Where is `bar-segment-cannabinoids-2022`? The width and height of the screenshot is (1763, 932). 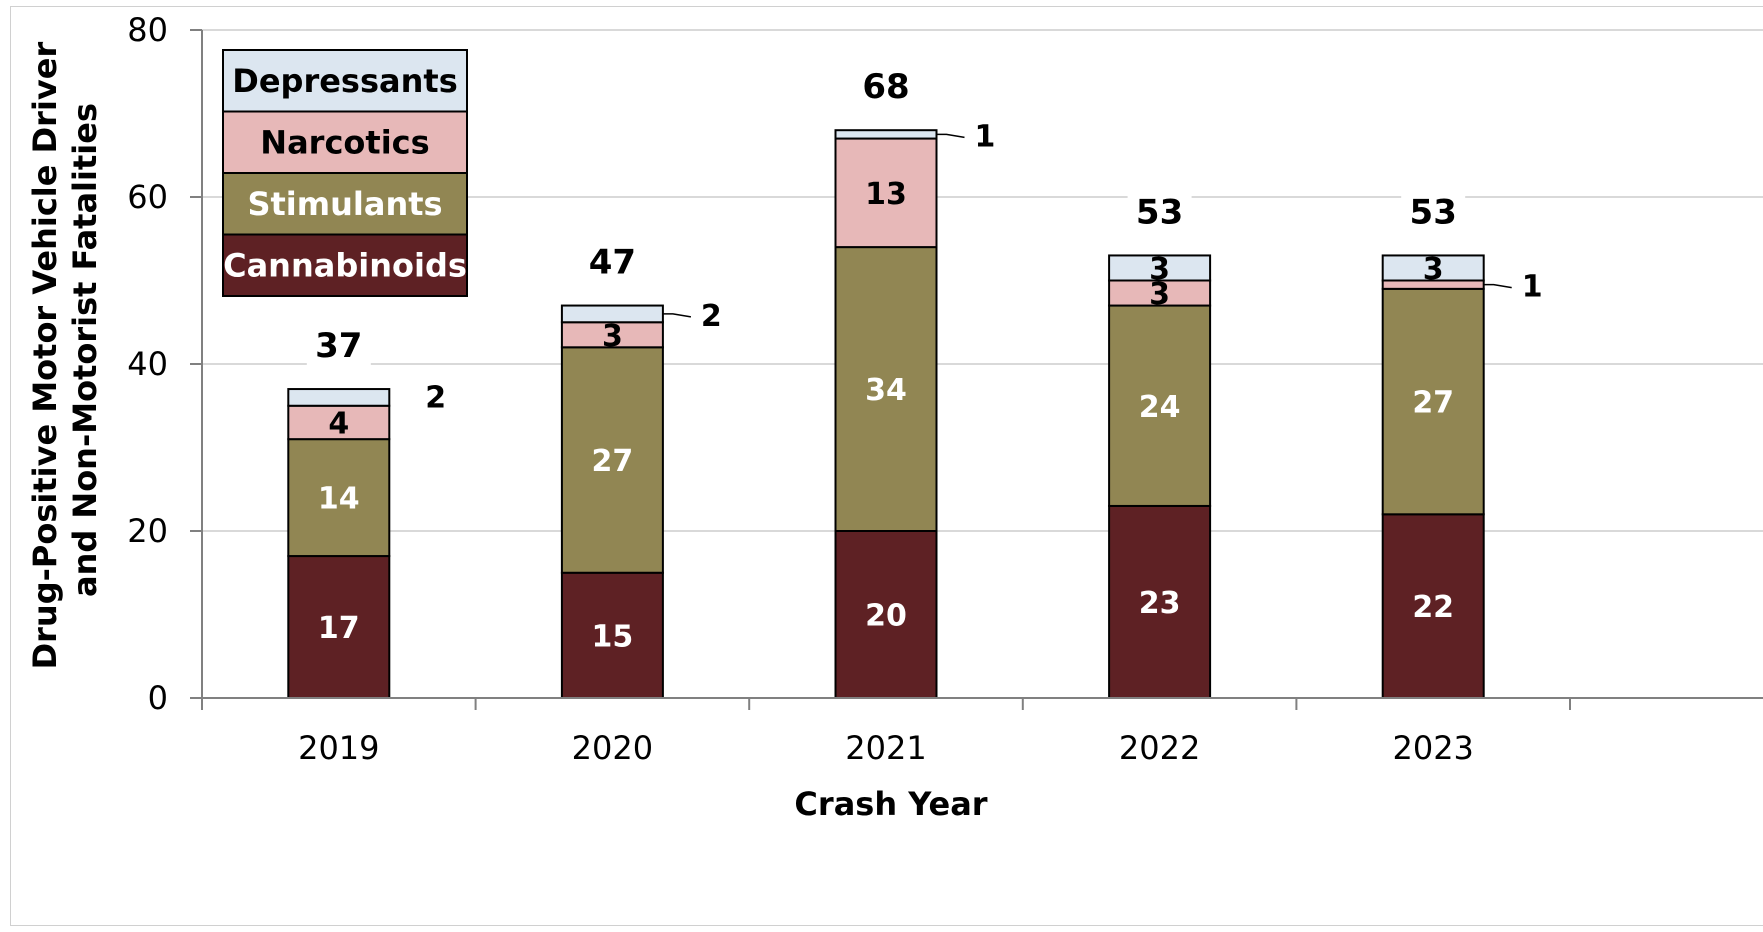 bar-segment-cannabinoids-2022 is located at coordinates (1160, 602).